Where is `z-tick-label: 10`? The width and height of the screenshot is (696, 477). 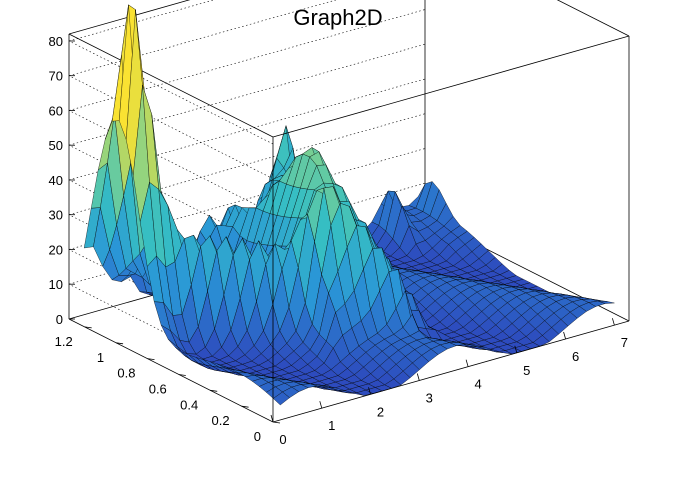 z-tick-label: 10 is located at coordinates (56, 284).